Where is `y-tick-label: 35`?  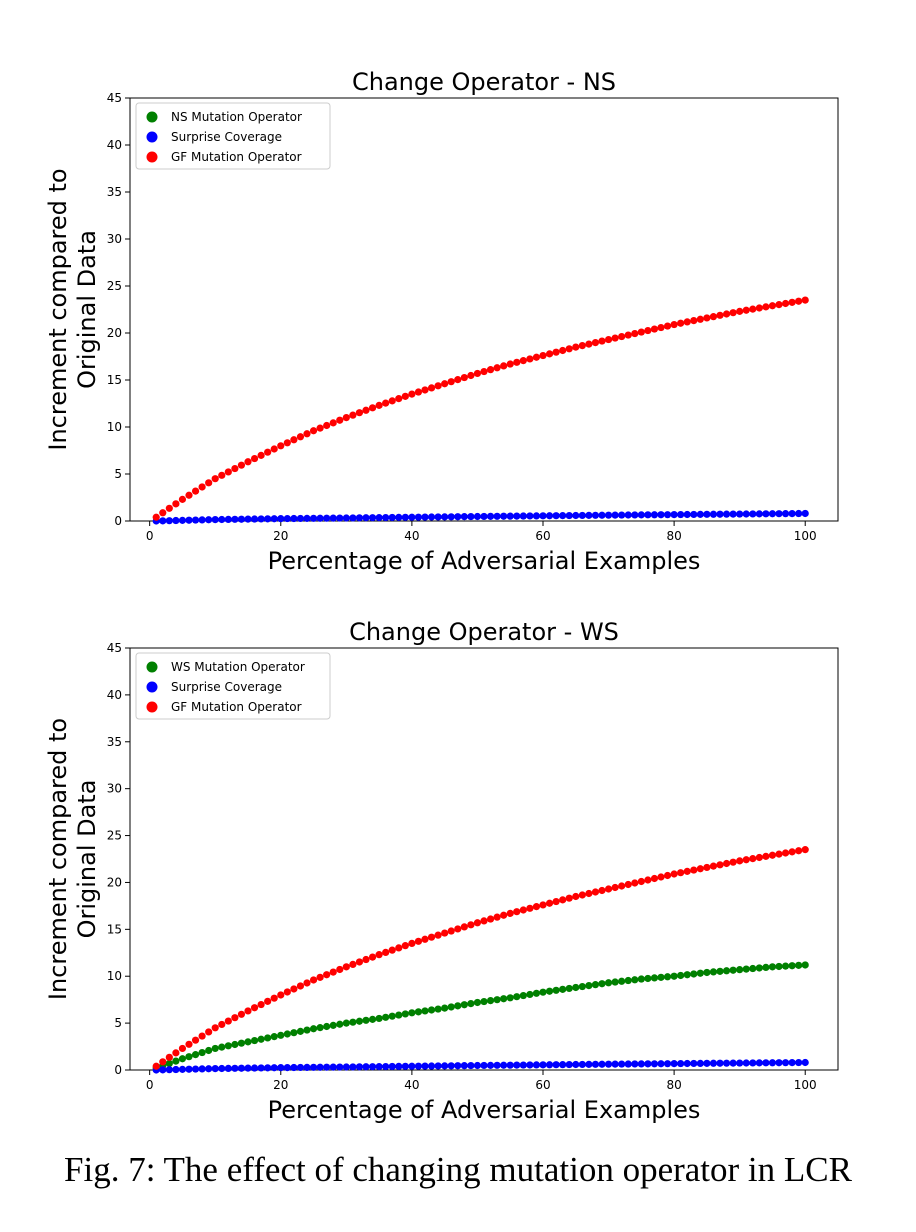
y-tick-label: 35 is located at coordinates (114, 192).